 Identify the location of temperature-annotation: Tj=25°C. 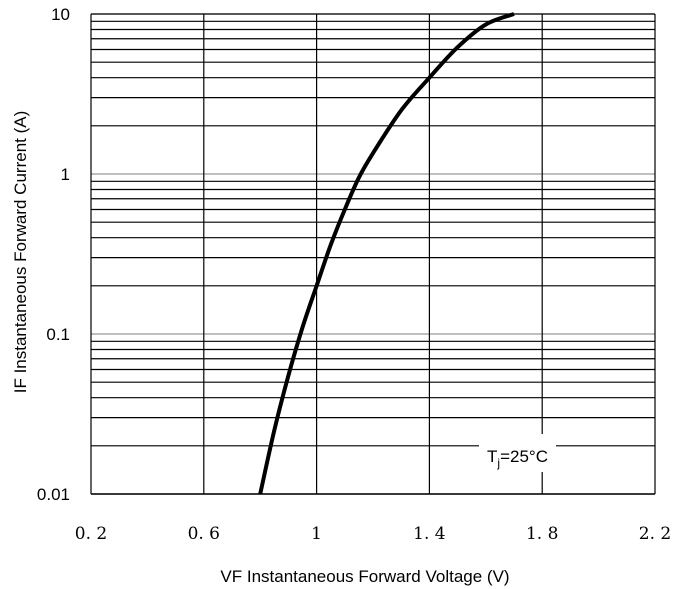
(517, 458).